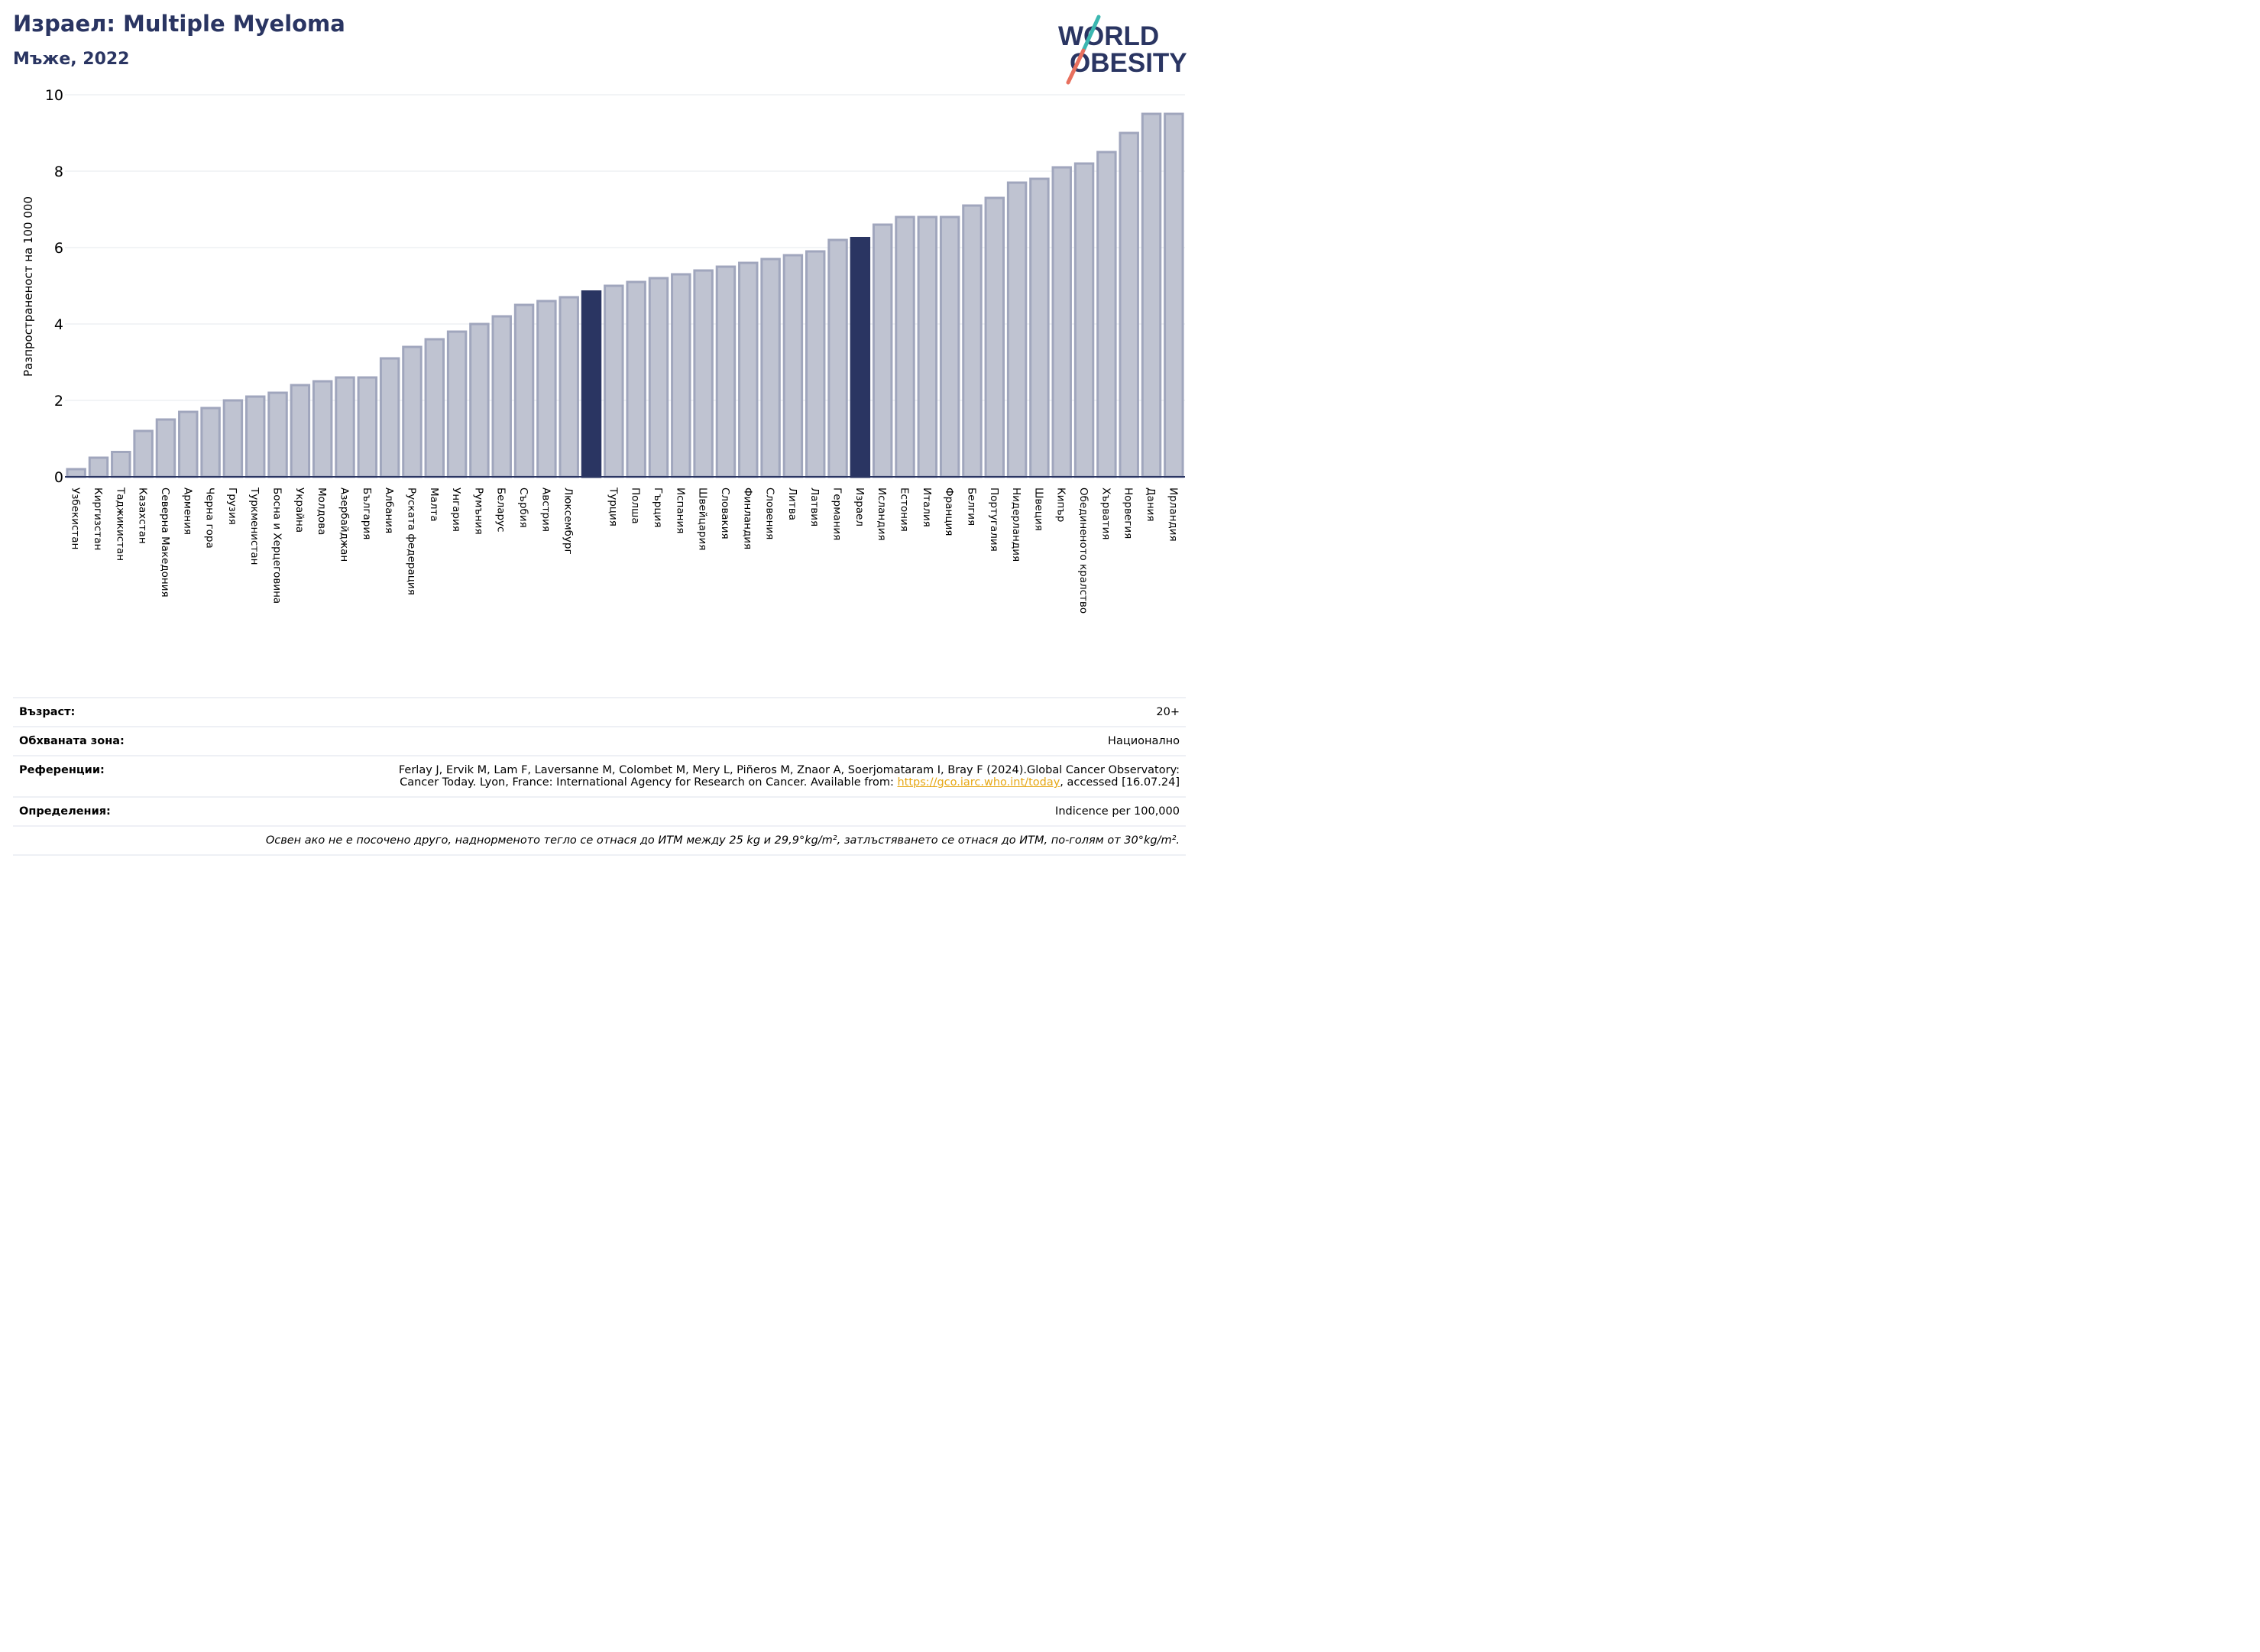  I want to click on age-label: Възраст:, so click(47, 712).